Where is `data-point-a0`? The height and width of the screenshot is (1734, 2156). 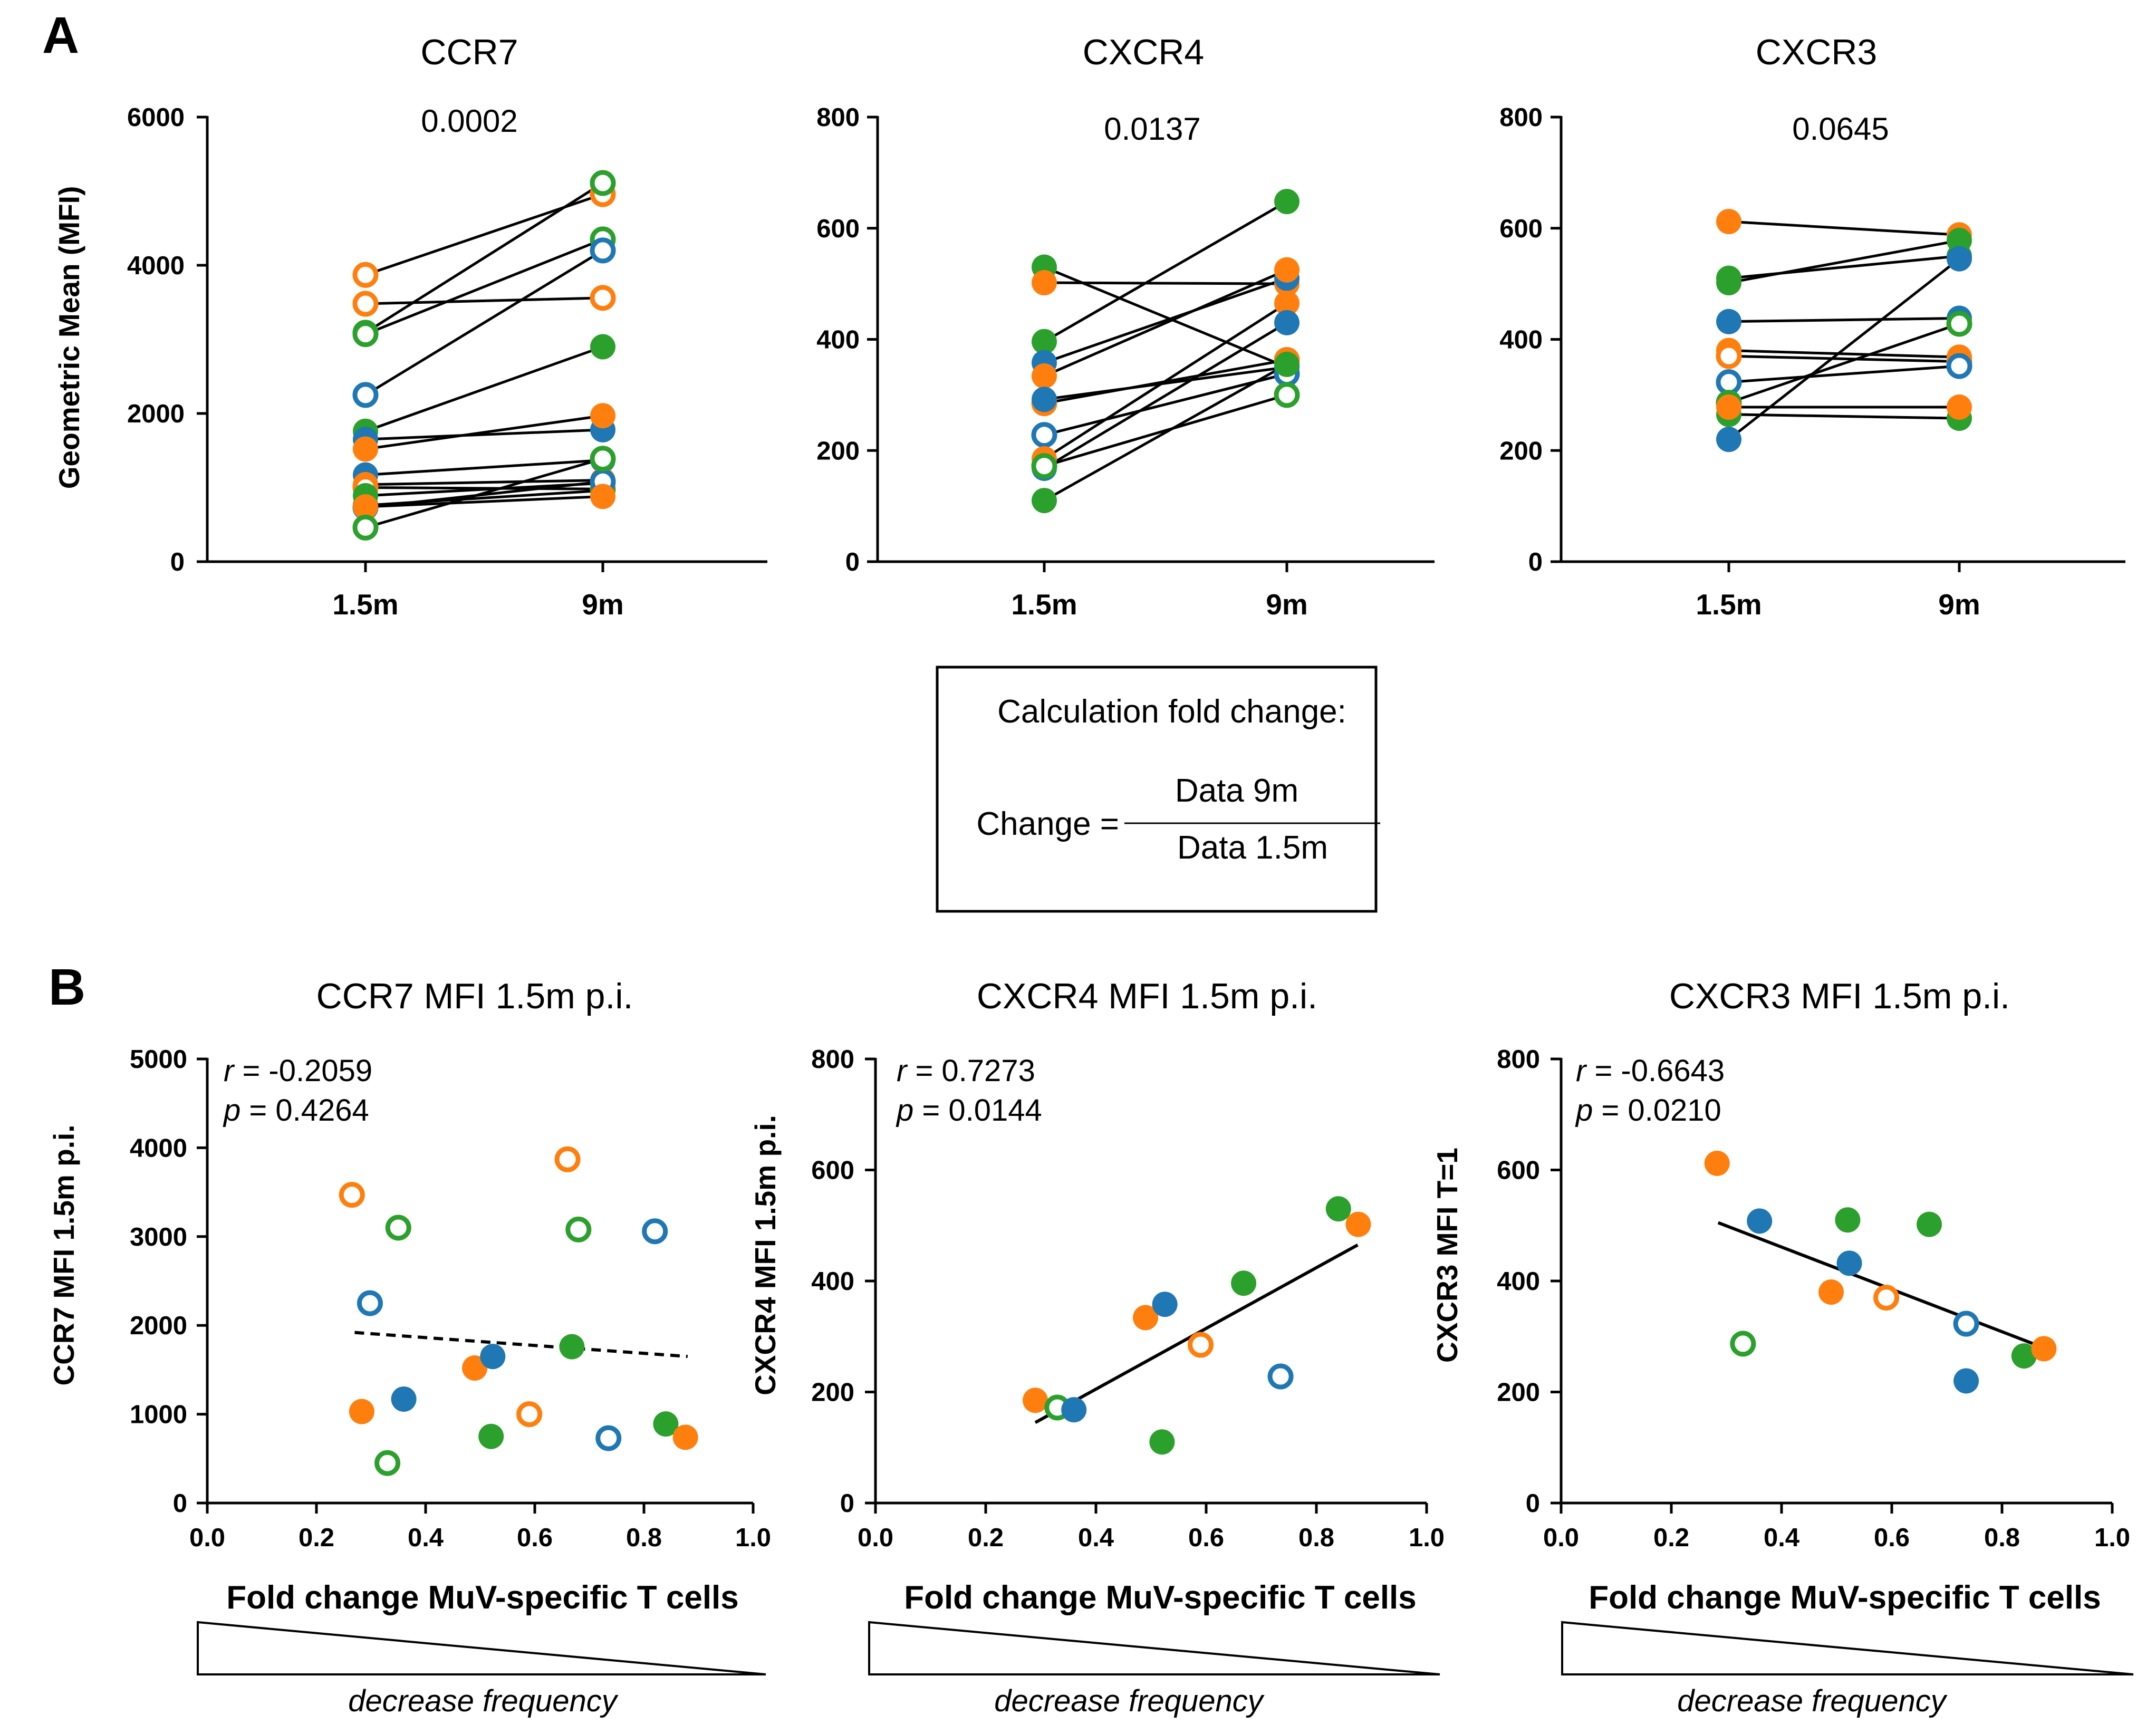 data-point-a0 is located at coordinates (365, 275).